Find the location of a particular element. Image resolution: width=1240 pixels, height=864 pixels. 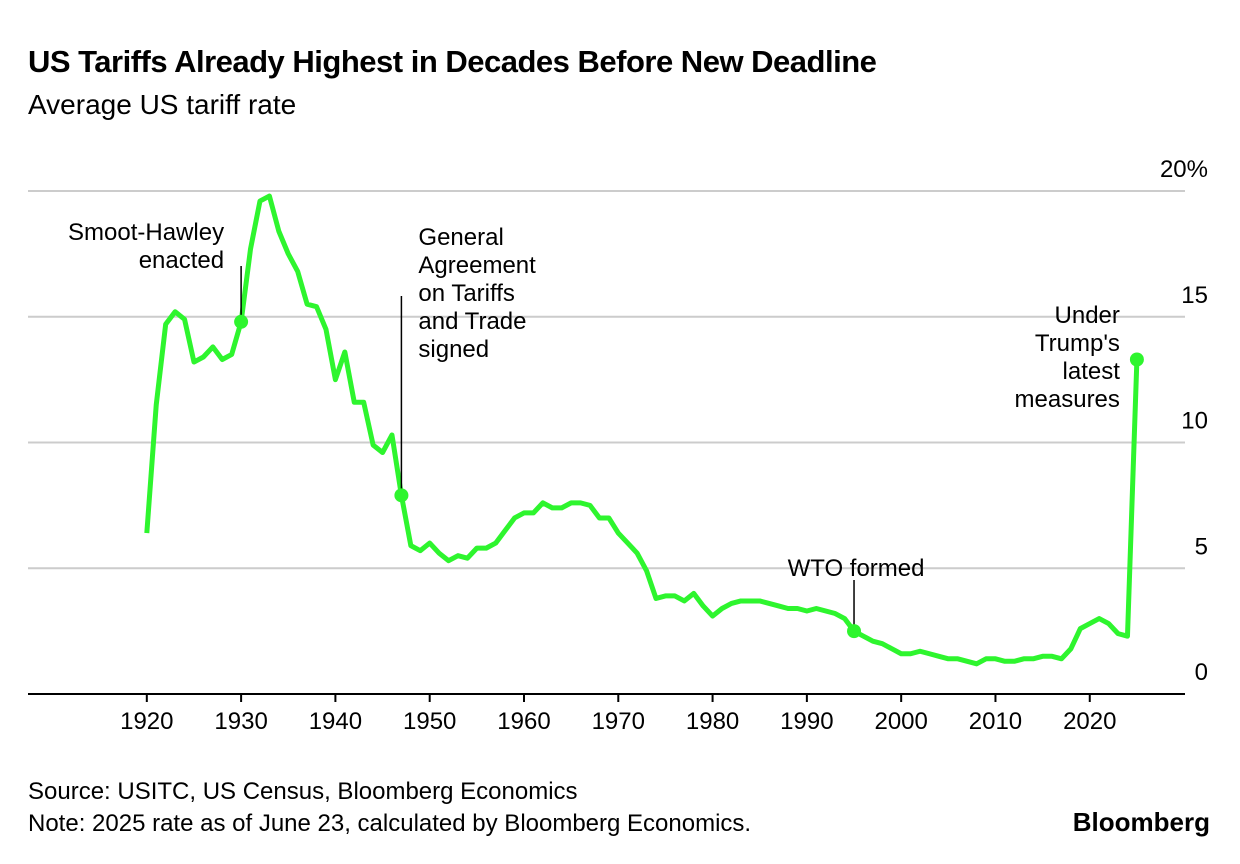

annotation-text: Agreement is located at coordinates (477, 265).